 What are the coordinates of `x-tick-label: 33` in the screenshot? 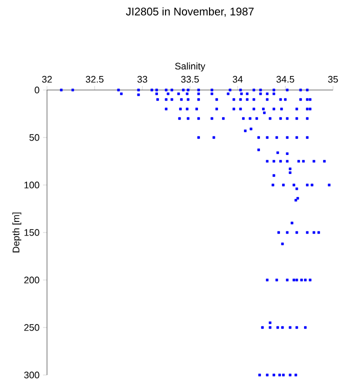 It's located at (142, 79).